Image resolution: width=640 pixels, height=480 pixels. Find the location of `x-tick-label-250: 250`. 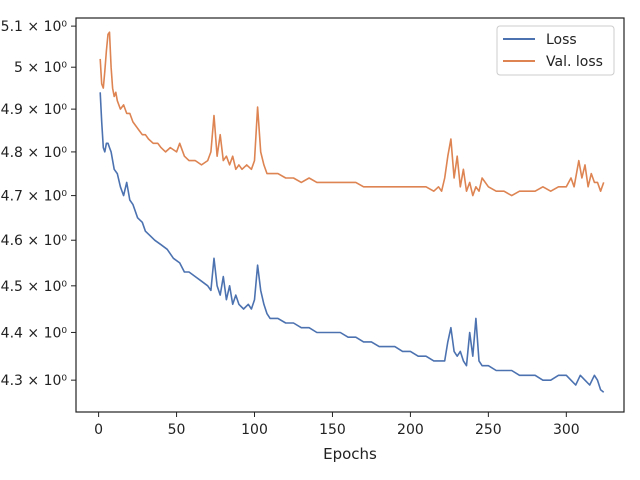

x-tick-label-250: 250 is located at coordinates (488, 430).